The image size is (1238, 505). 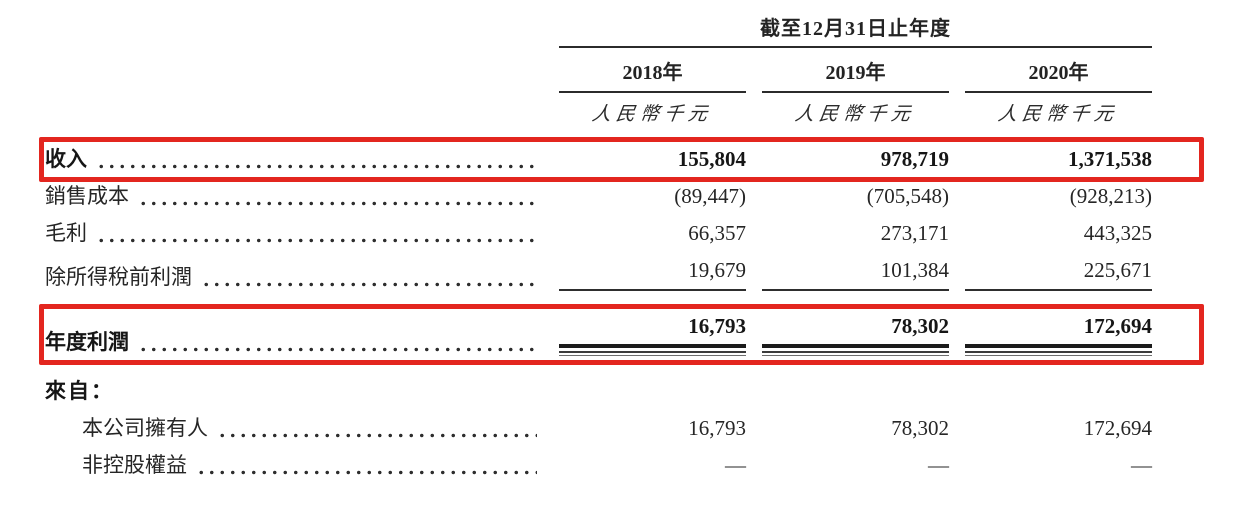 I want to click on value-2020: —, so click(x=1141, y=465).